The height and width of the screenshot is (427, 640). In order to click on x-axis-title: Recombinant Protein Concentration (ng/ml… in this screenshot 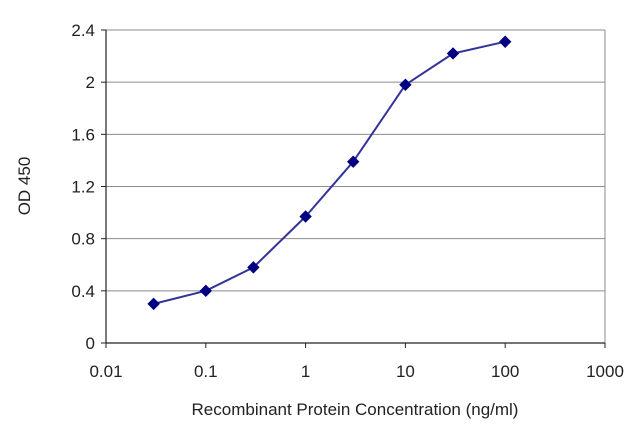, I will do `click(355, 409)`.